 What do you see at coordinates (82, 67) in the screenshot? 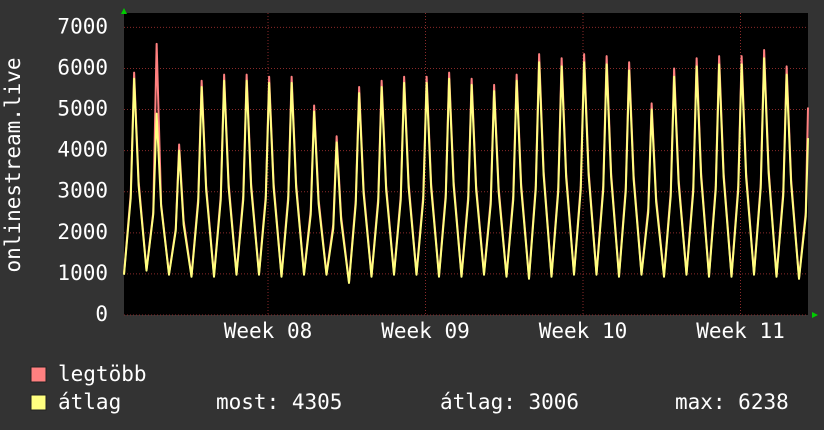
I see `y-tick-label: 6000` at bounding box center [82, 67].